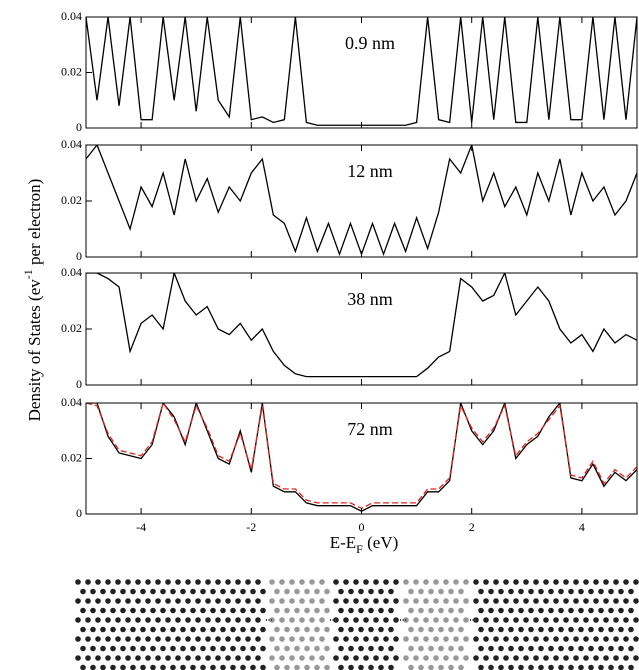 Image resolution: width=639 pixels, height=670 pixels. Describe the element at coordinates (582, 527) in the screenshot. I see `x-tick-label: 4` at that location.